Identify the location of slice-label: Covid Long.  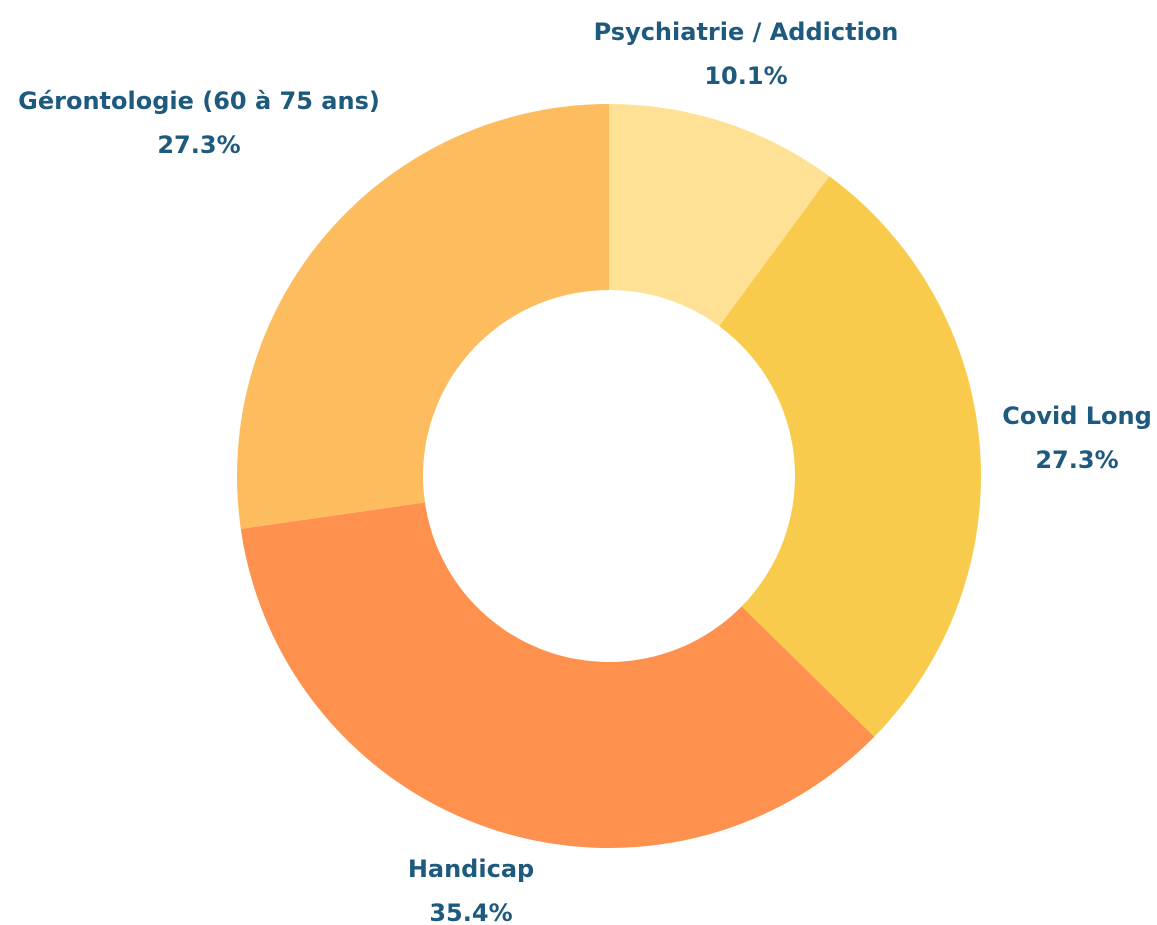
(1077, 416).